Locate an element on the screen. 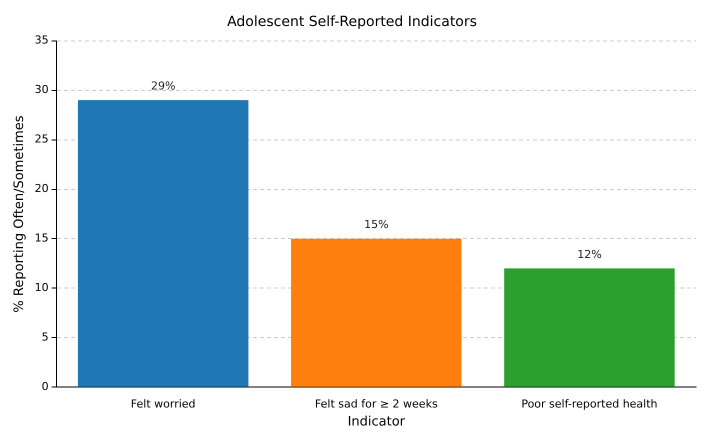  y-tick-label: 35 is located at coordinates (41, 40).